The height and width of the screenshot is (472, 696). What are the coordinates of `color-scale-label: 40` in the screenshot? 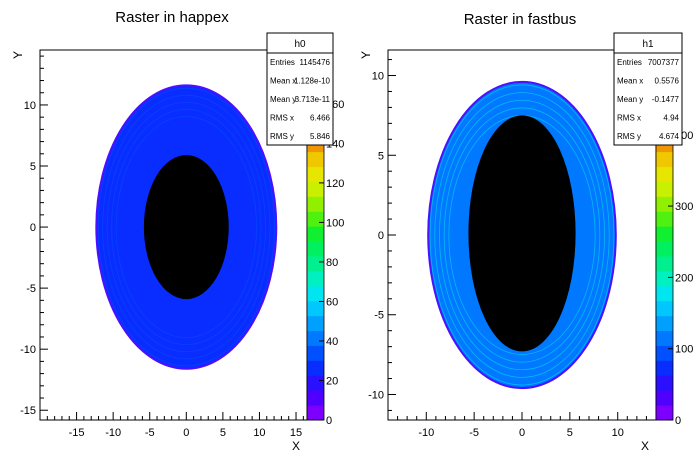 It's located at (332, 342).